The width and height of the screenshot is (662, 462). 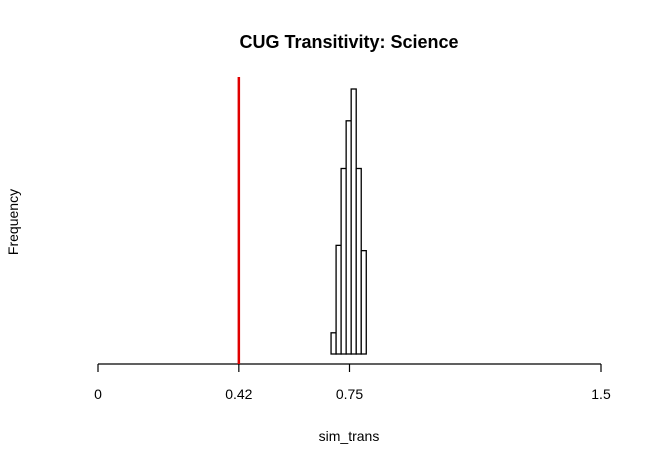 I want to click on chart-title: CUG Transitivity: Science, so click(x=348, y=42).